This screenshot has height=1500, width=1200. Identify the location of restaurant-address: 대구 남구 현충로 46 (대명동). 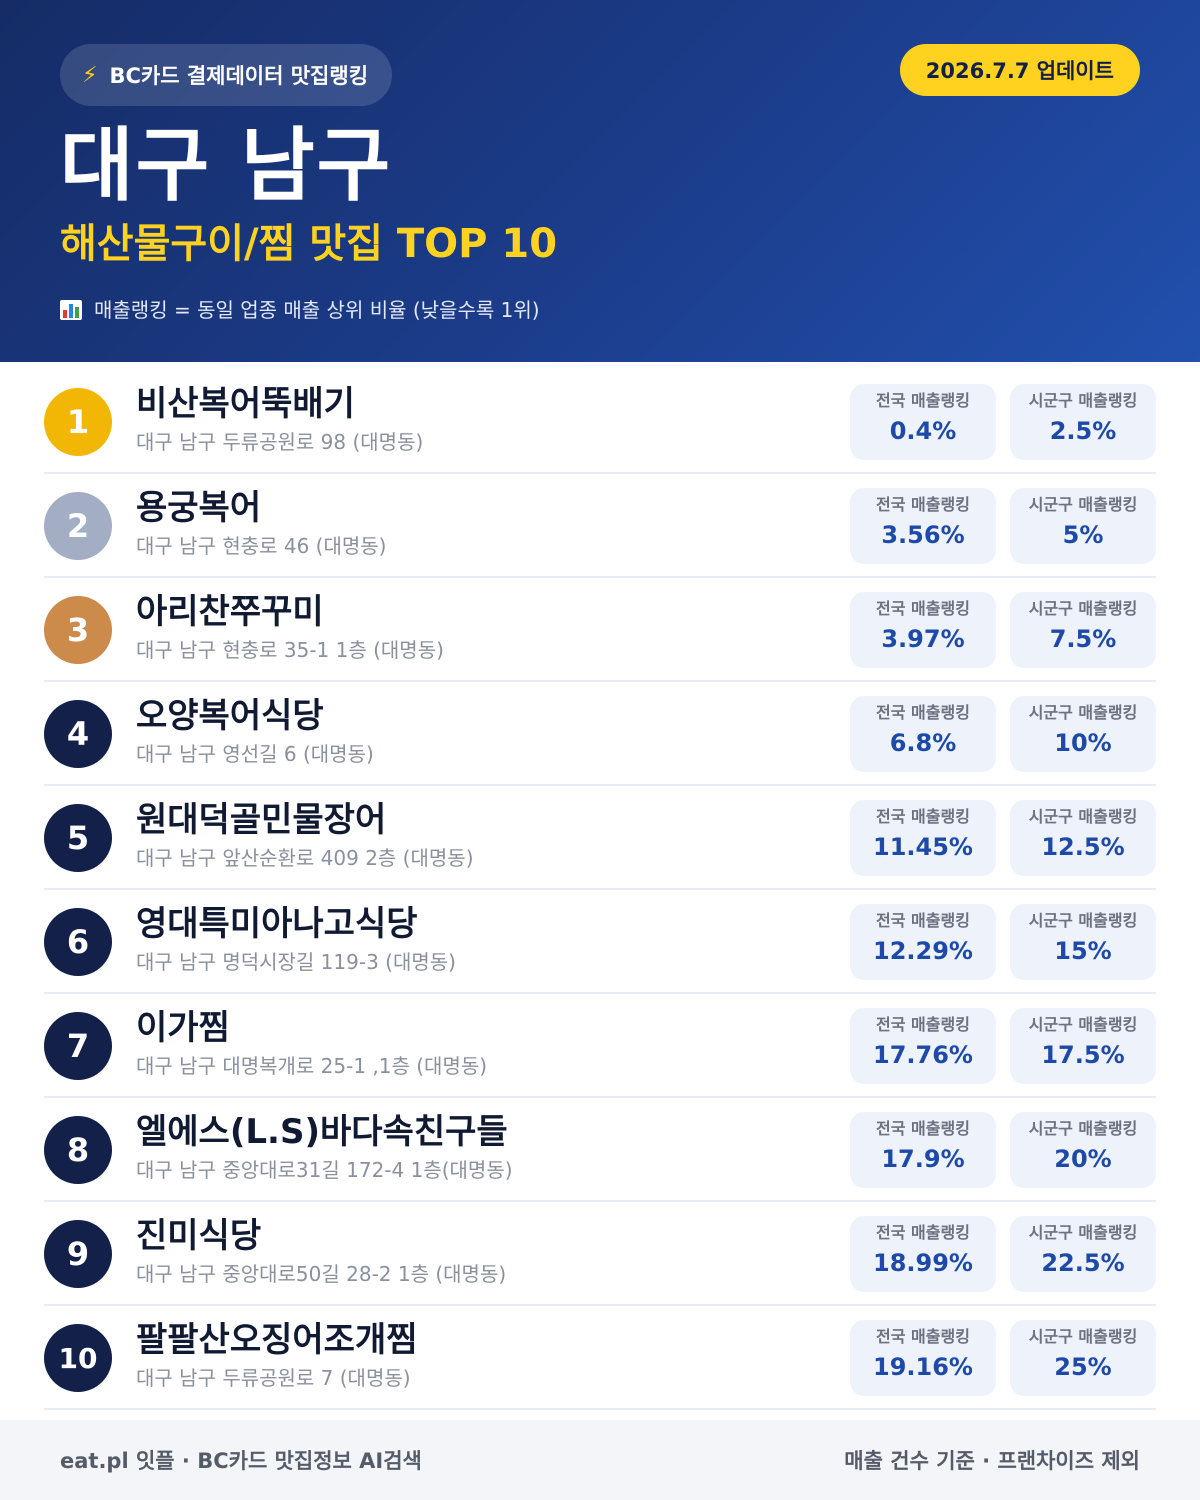
(261, 546).